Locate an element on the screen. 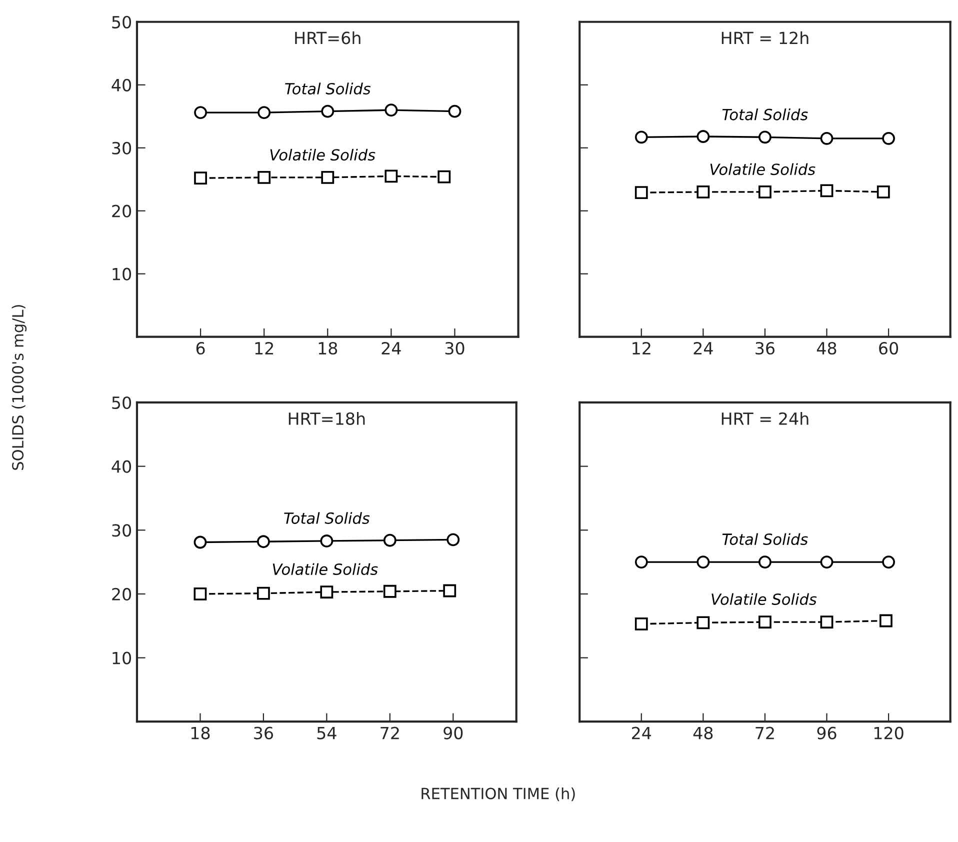  chart-title: HRT = 12h is located at coordinates (765, 37).